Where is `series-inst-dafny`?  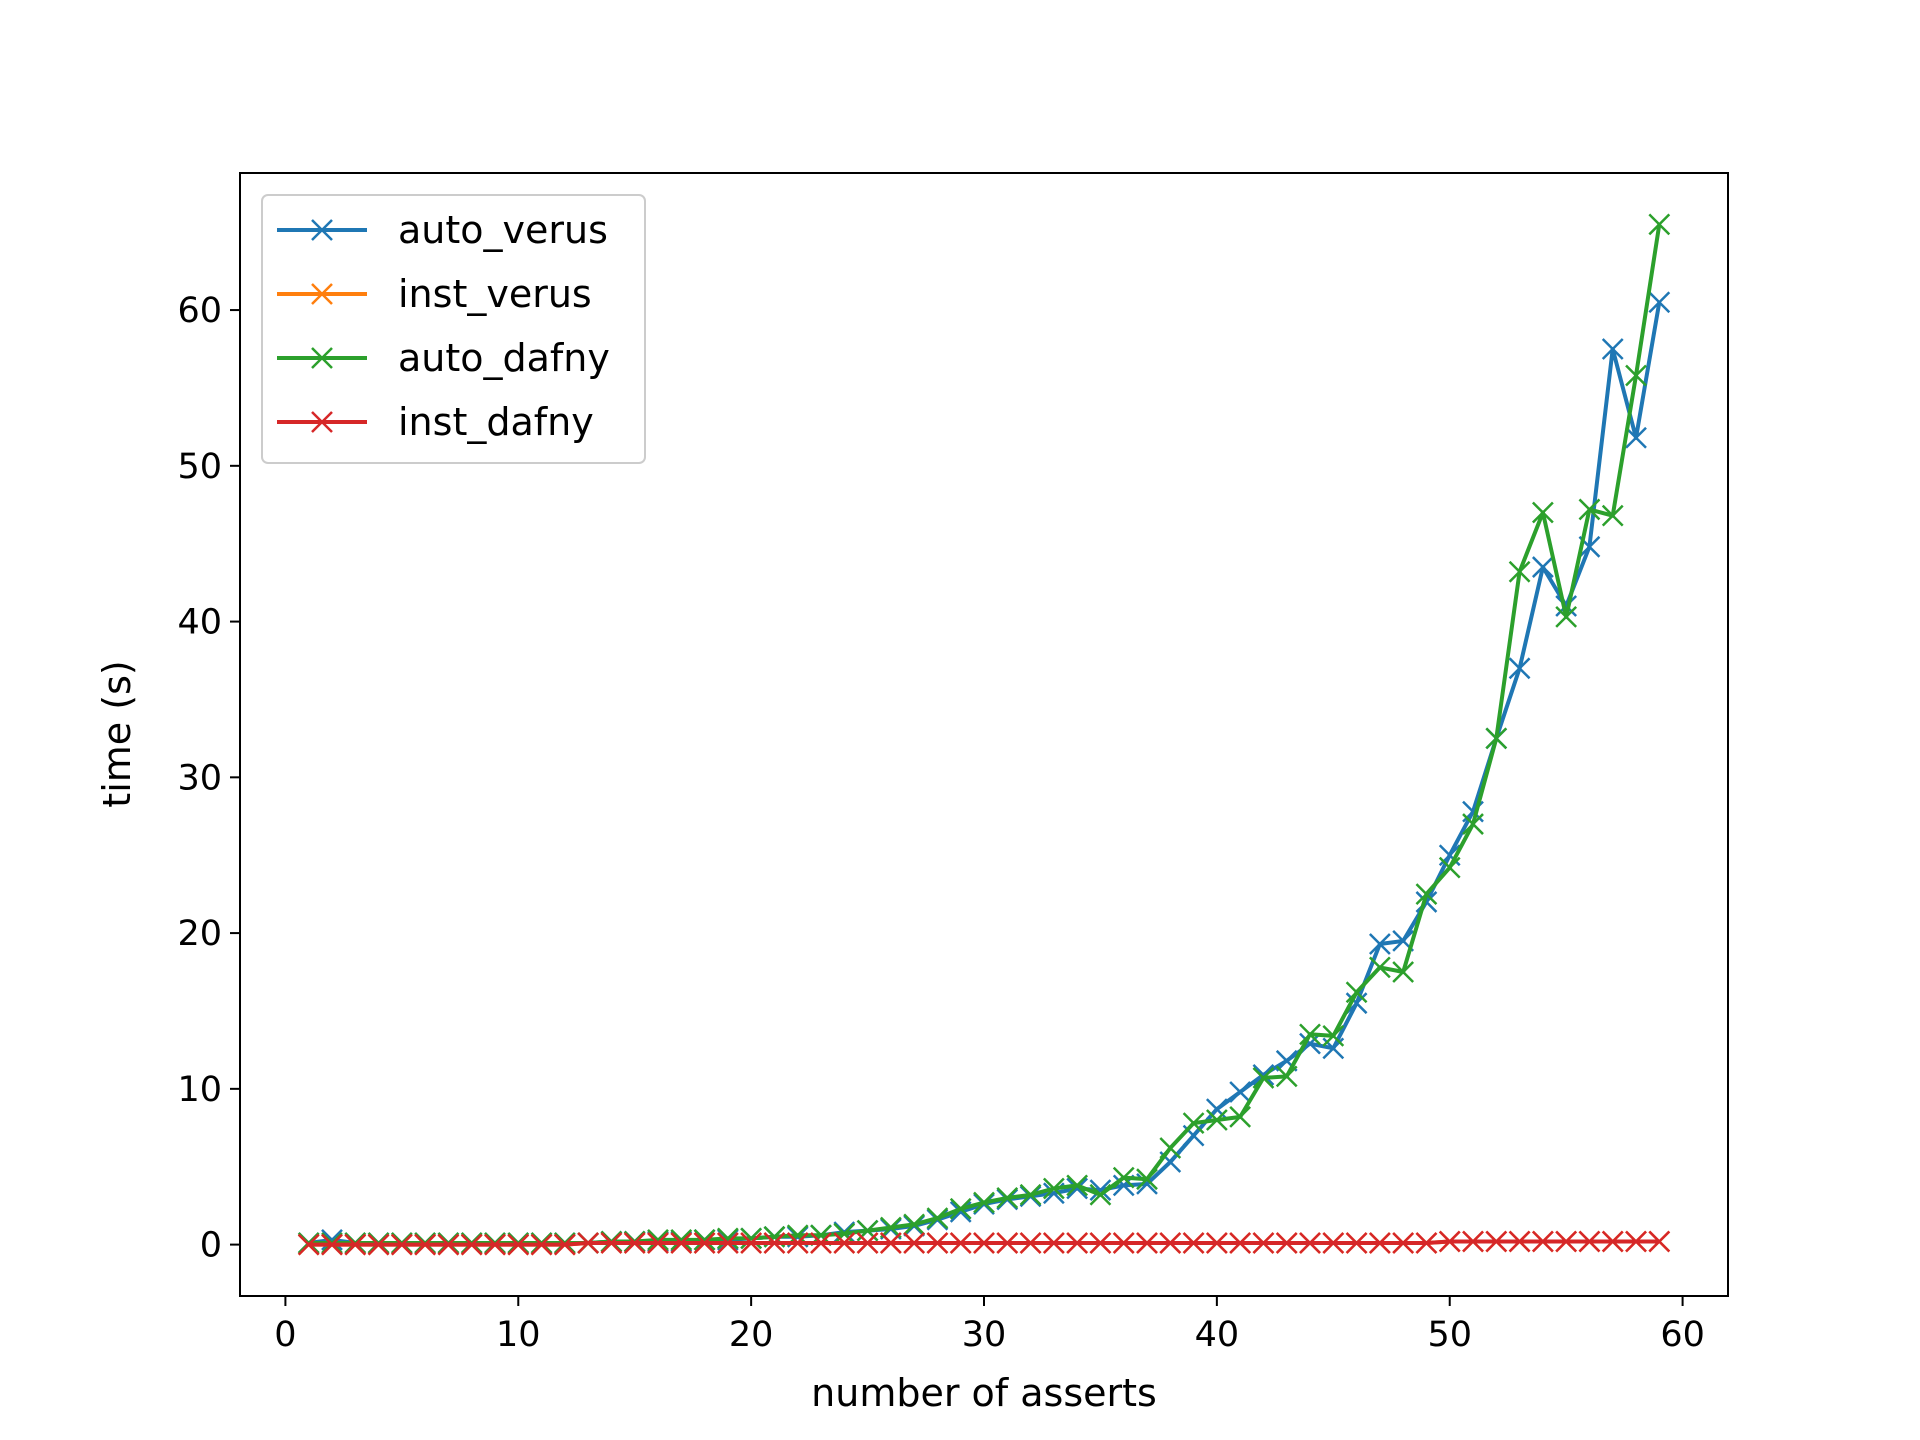
series-inst-dafny is located at coordinates (984, 1243).